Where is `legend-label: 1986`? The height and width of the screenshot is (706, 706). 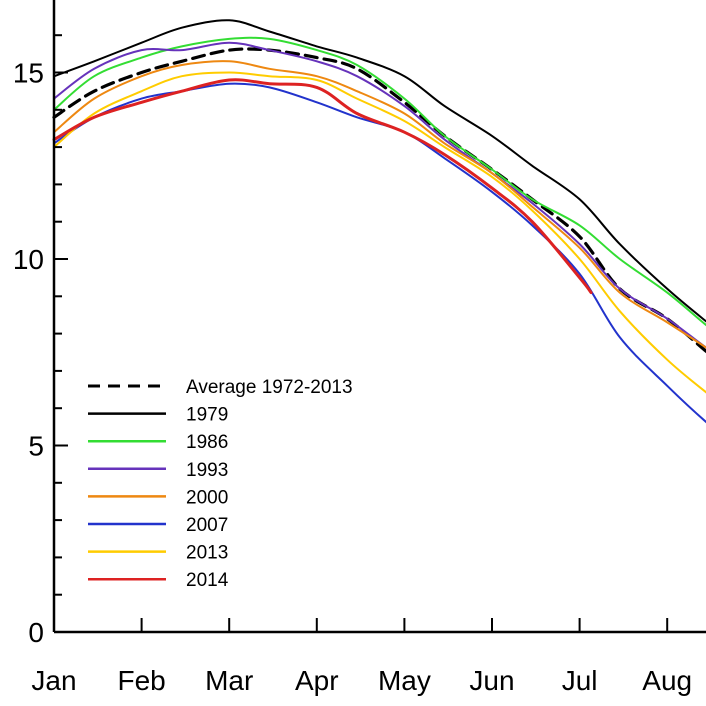
legend-label: 1986 is located at coordinates (207, 442).